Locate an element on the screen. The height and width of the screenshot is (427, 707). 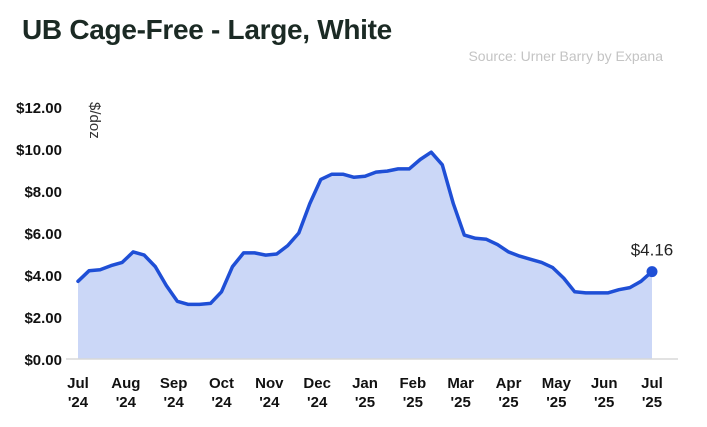
x-tick-month: Feb is located at coordinates (412, 383).